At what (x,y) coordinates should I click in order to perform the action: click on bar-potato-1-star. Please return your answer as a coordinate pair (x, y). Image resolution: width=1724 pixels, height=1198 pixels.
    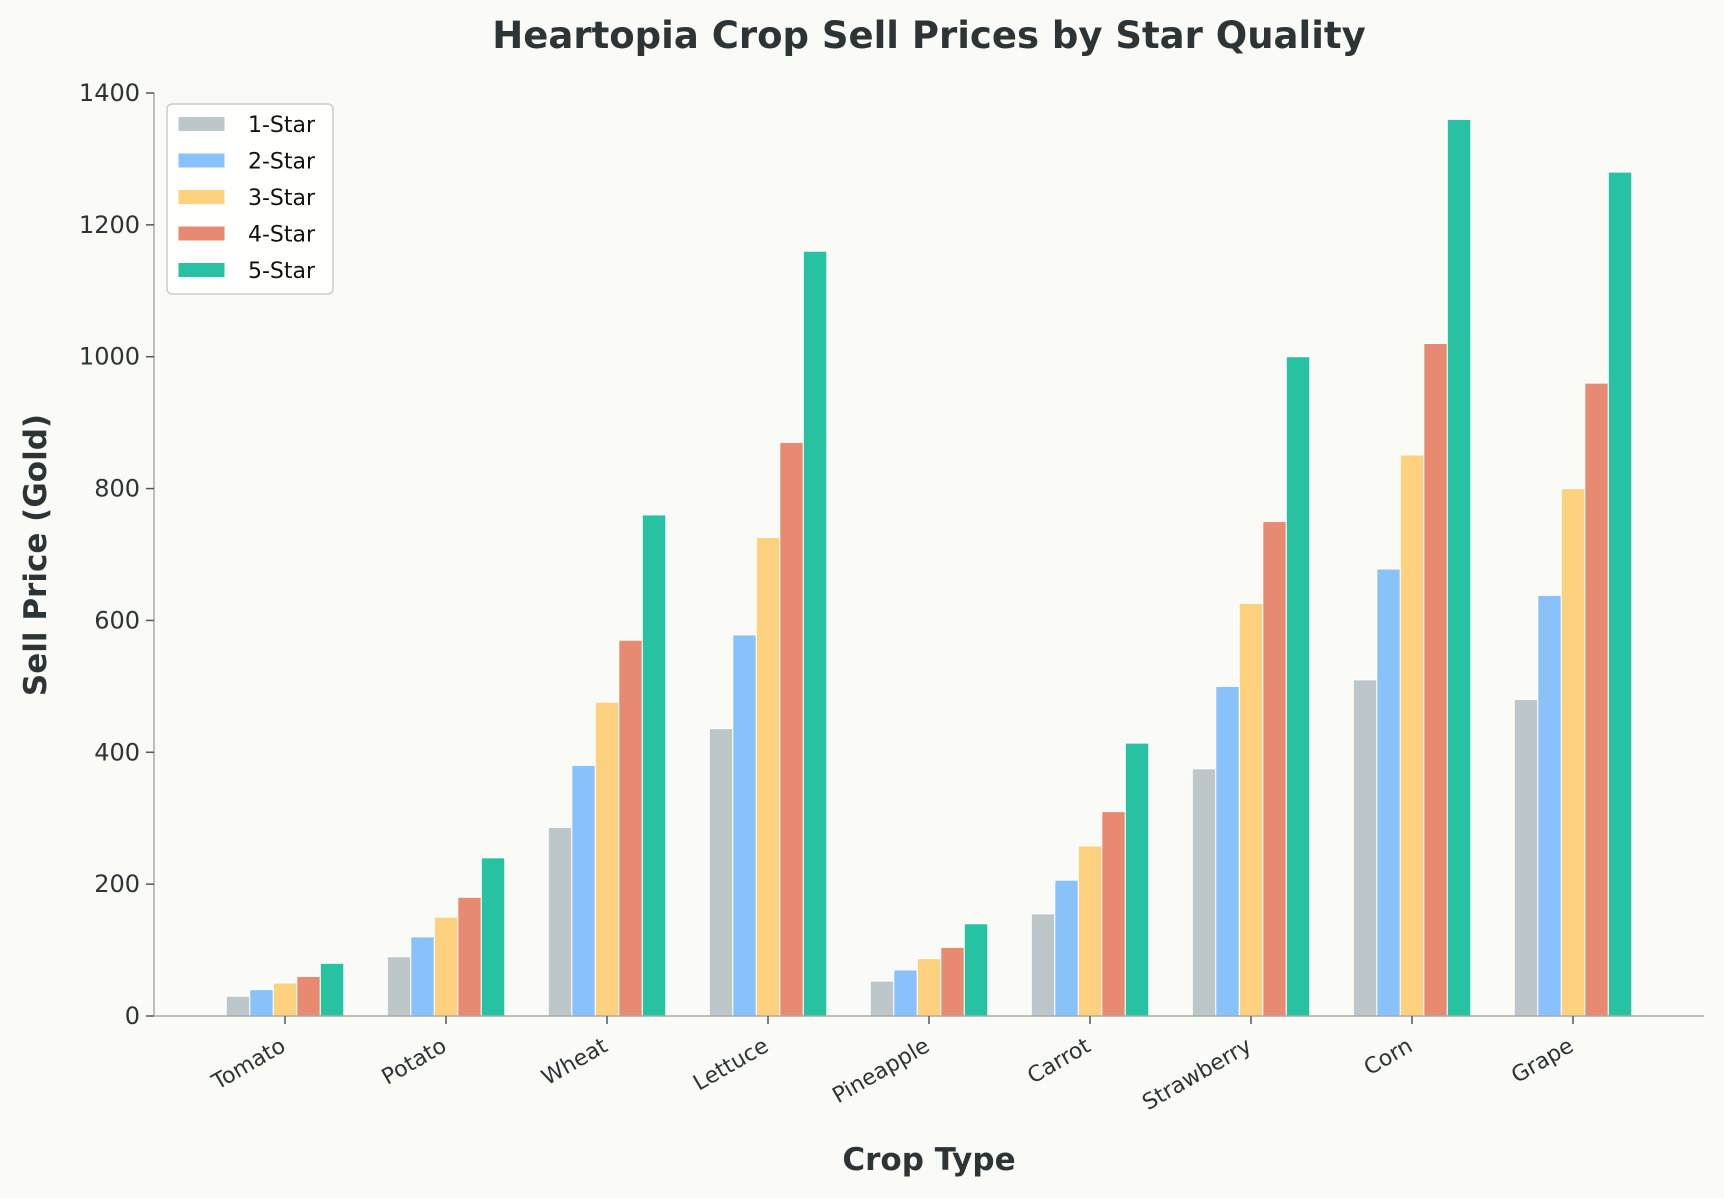
    Looking at the image, I should click on (399, 986).